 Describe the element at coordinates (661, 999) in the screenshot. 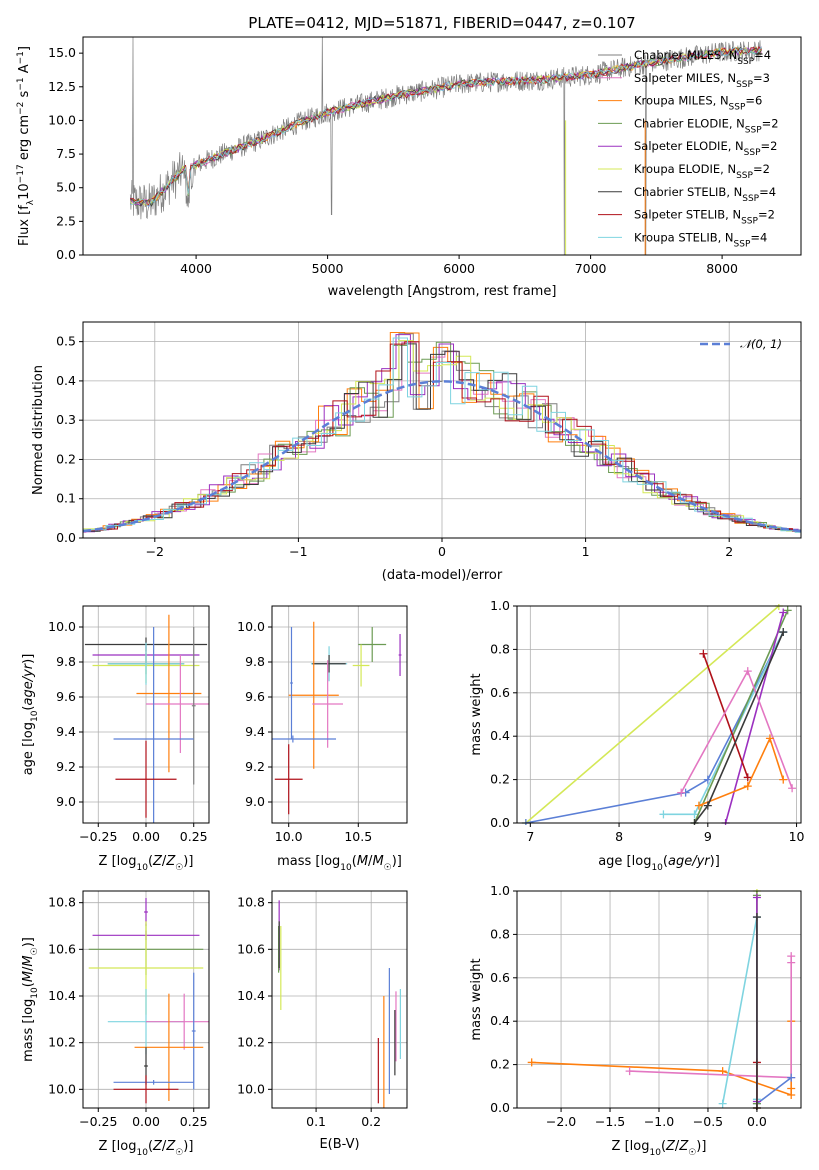

I see `mass-weight-vs-Z-series` at that location.